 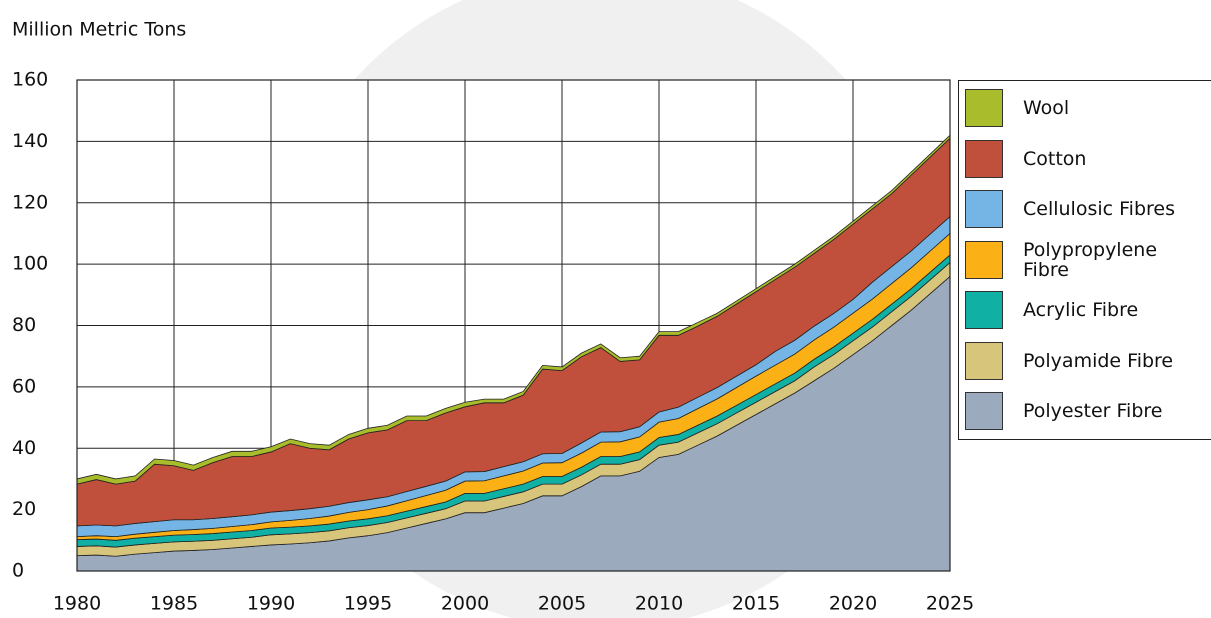 What do you see at coordinates (18, 571) in the screenshot?
I see `y-tick-label: 0` at bounding box center [18, 571].